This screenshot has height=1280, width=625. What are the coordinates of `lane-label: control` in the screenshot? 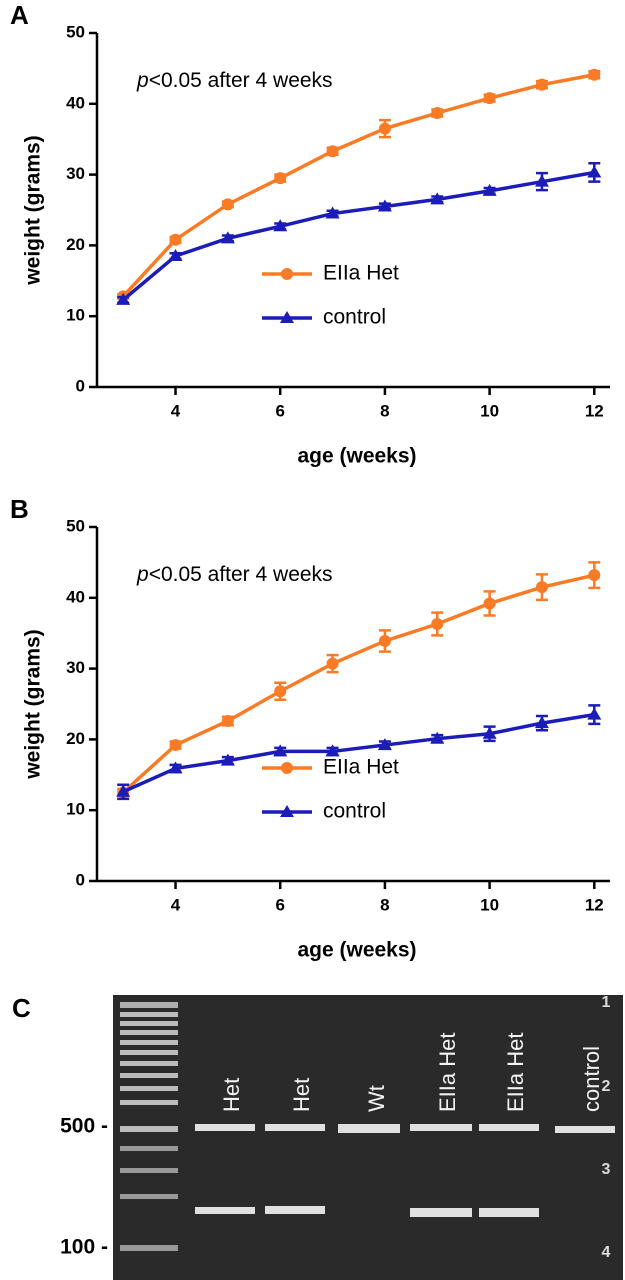 It's located at (591, 1079).